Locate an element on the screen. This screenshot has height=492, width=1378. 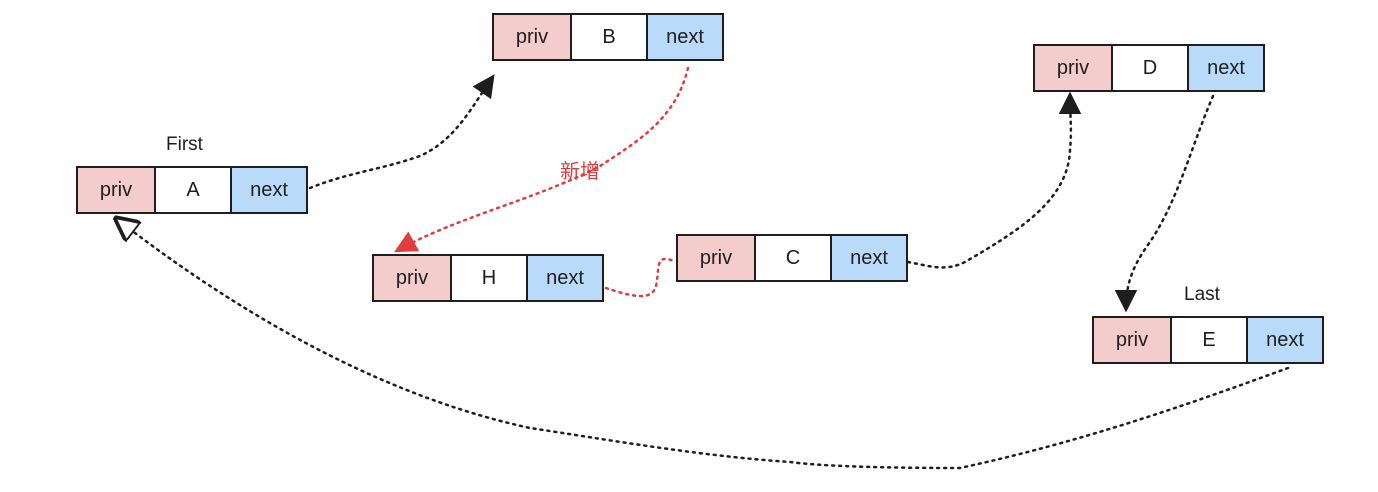
node-d-value: D is located at coordinates (1149, 68).